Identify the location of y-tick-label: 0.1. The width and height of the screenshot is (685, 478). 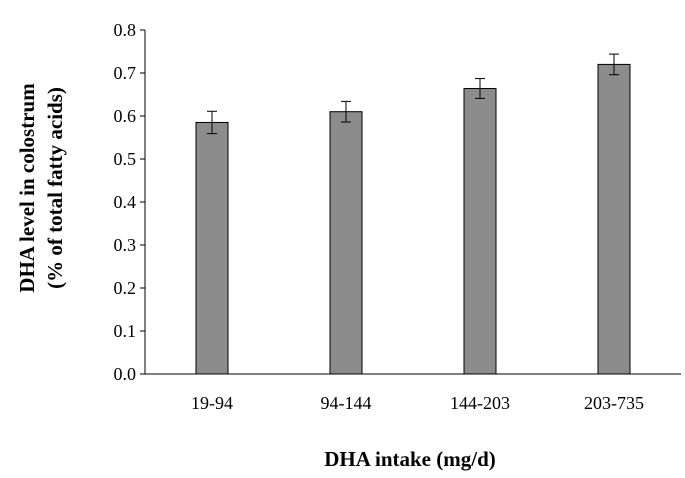
(125, 331).